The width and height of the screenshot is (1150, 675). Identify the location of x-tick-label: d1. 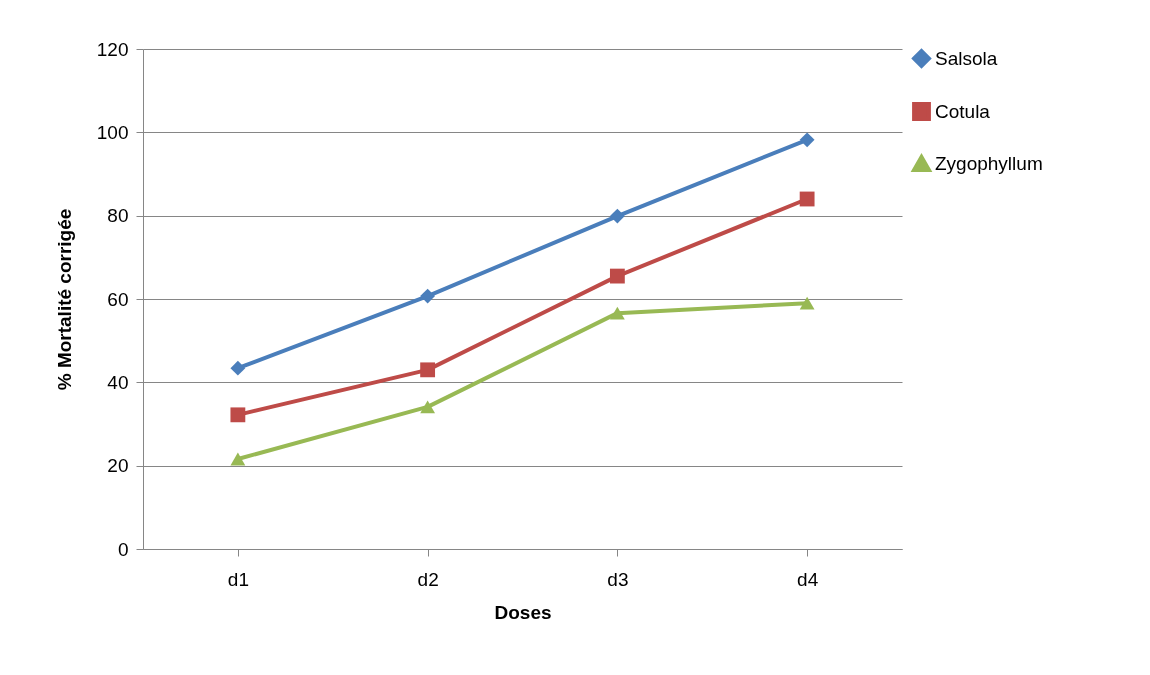
(238, 579).